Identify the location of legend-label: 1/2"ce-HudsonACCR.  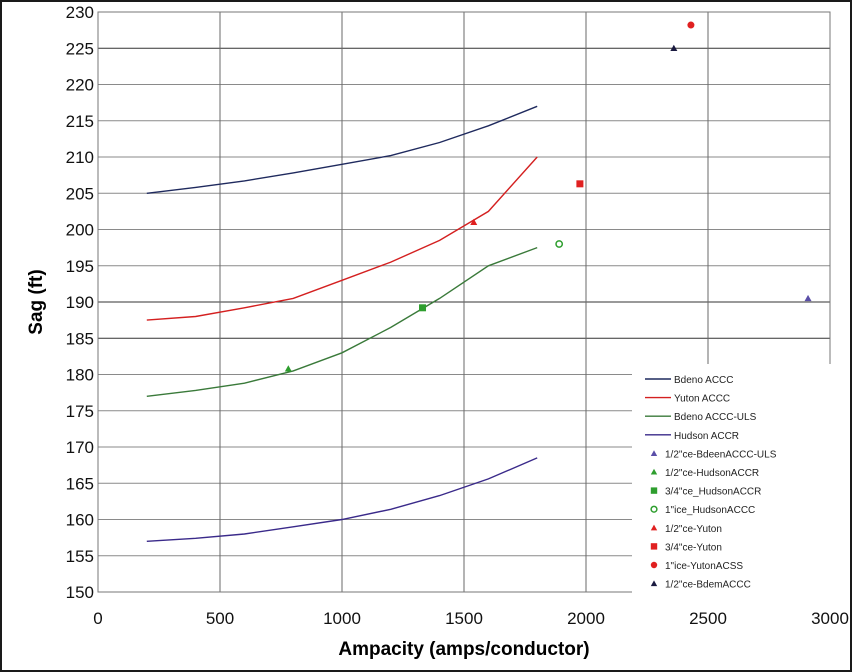
(712, 473).